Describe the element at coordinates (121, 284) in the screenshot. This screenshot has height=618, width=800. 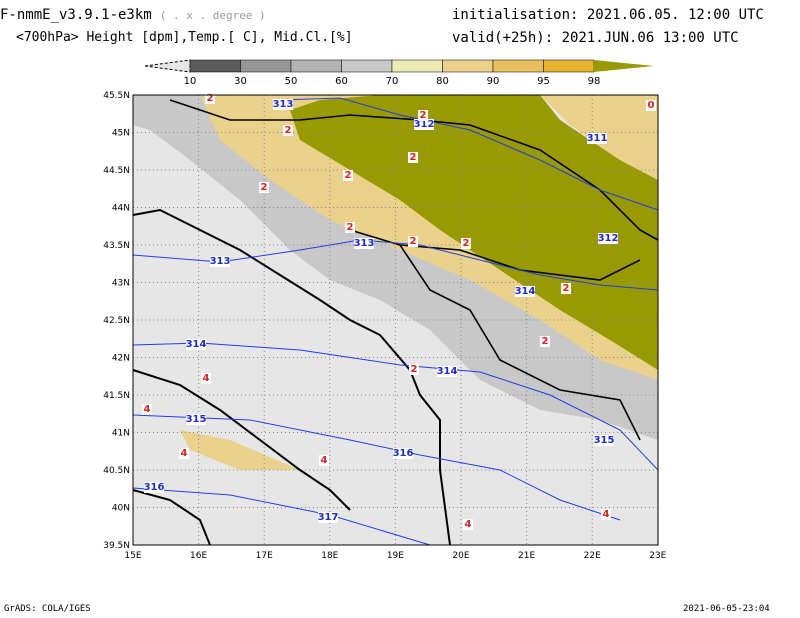
I see `lat-label: 43N` at that location.